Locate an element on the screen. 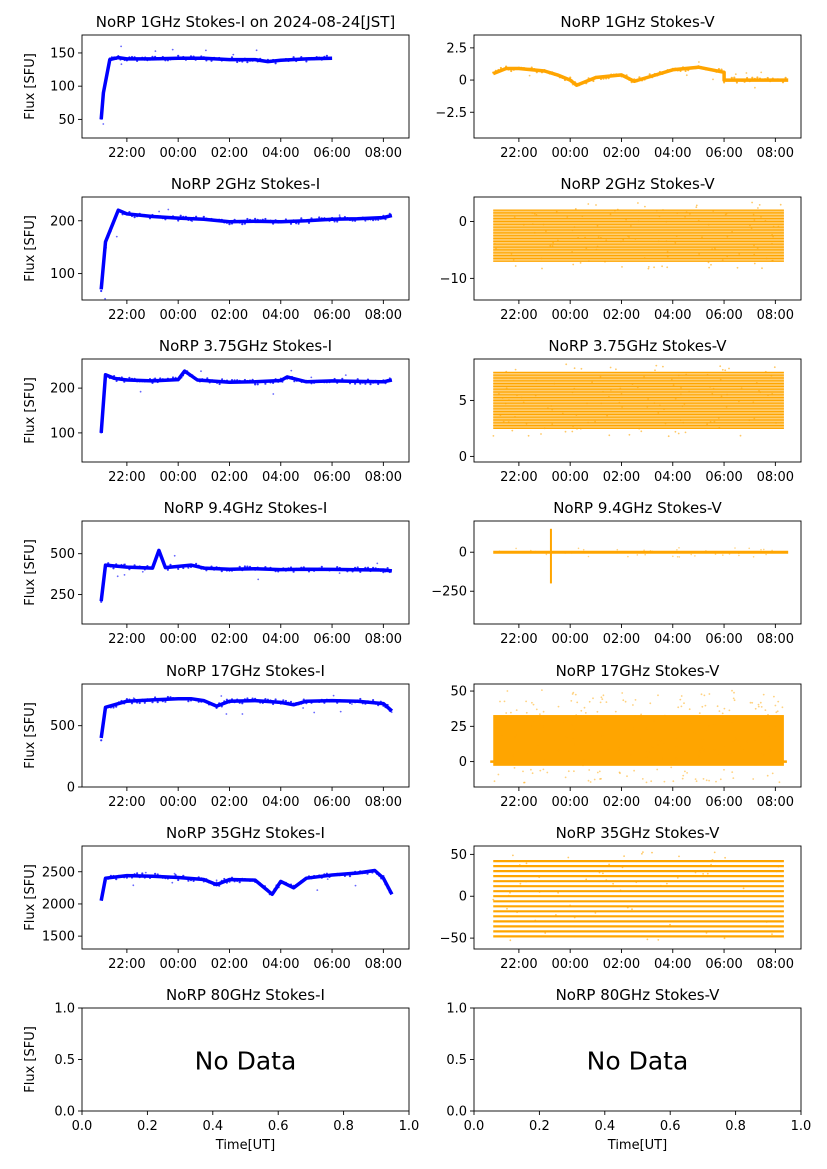  x-tick-label: 08:00 is located at coordinates (383, 802).